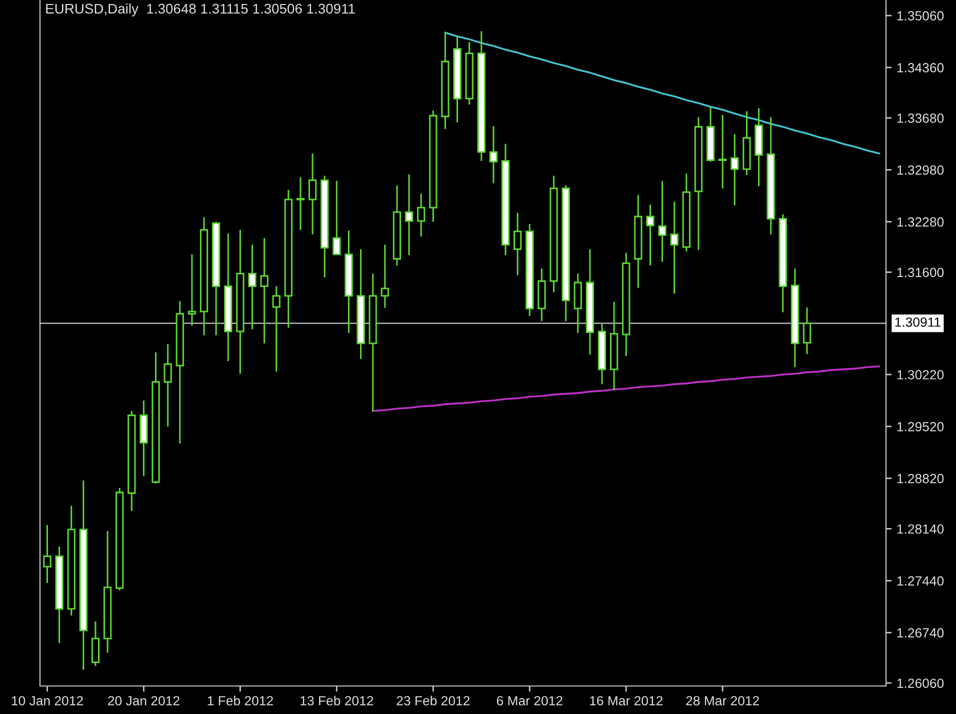 The width and height of the screenshot is (956, 714). Describe the element at coordinates (433, 701) in the screenshot. I see `x-tick-label: 23 Feb 2012` at that location.